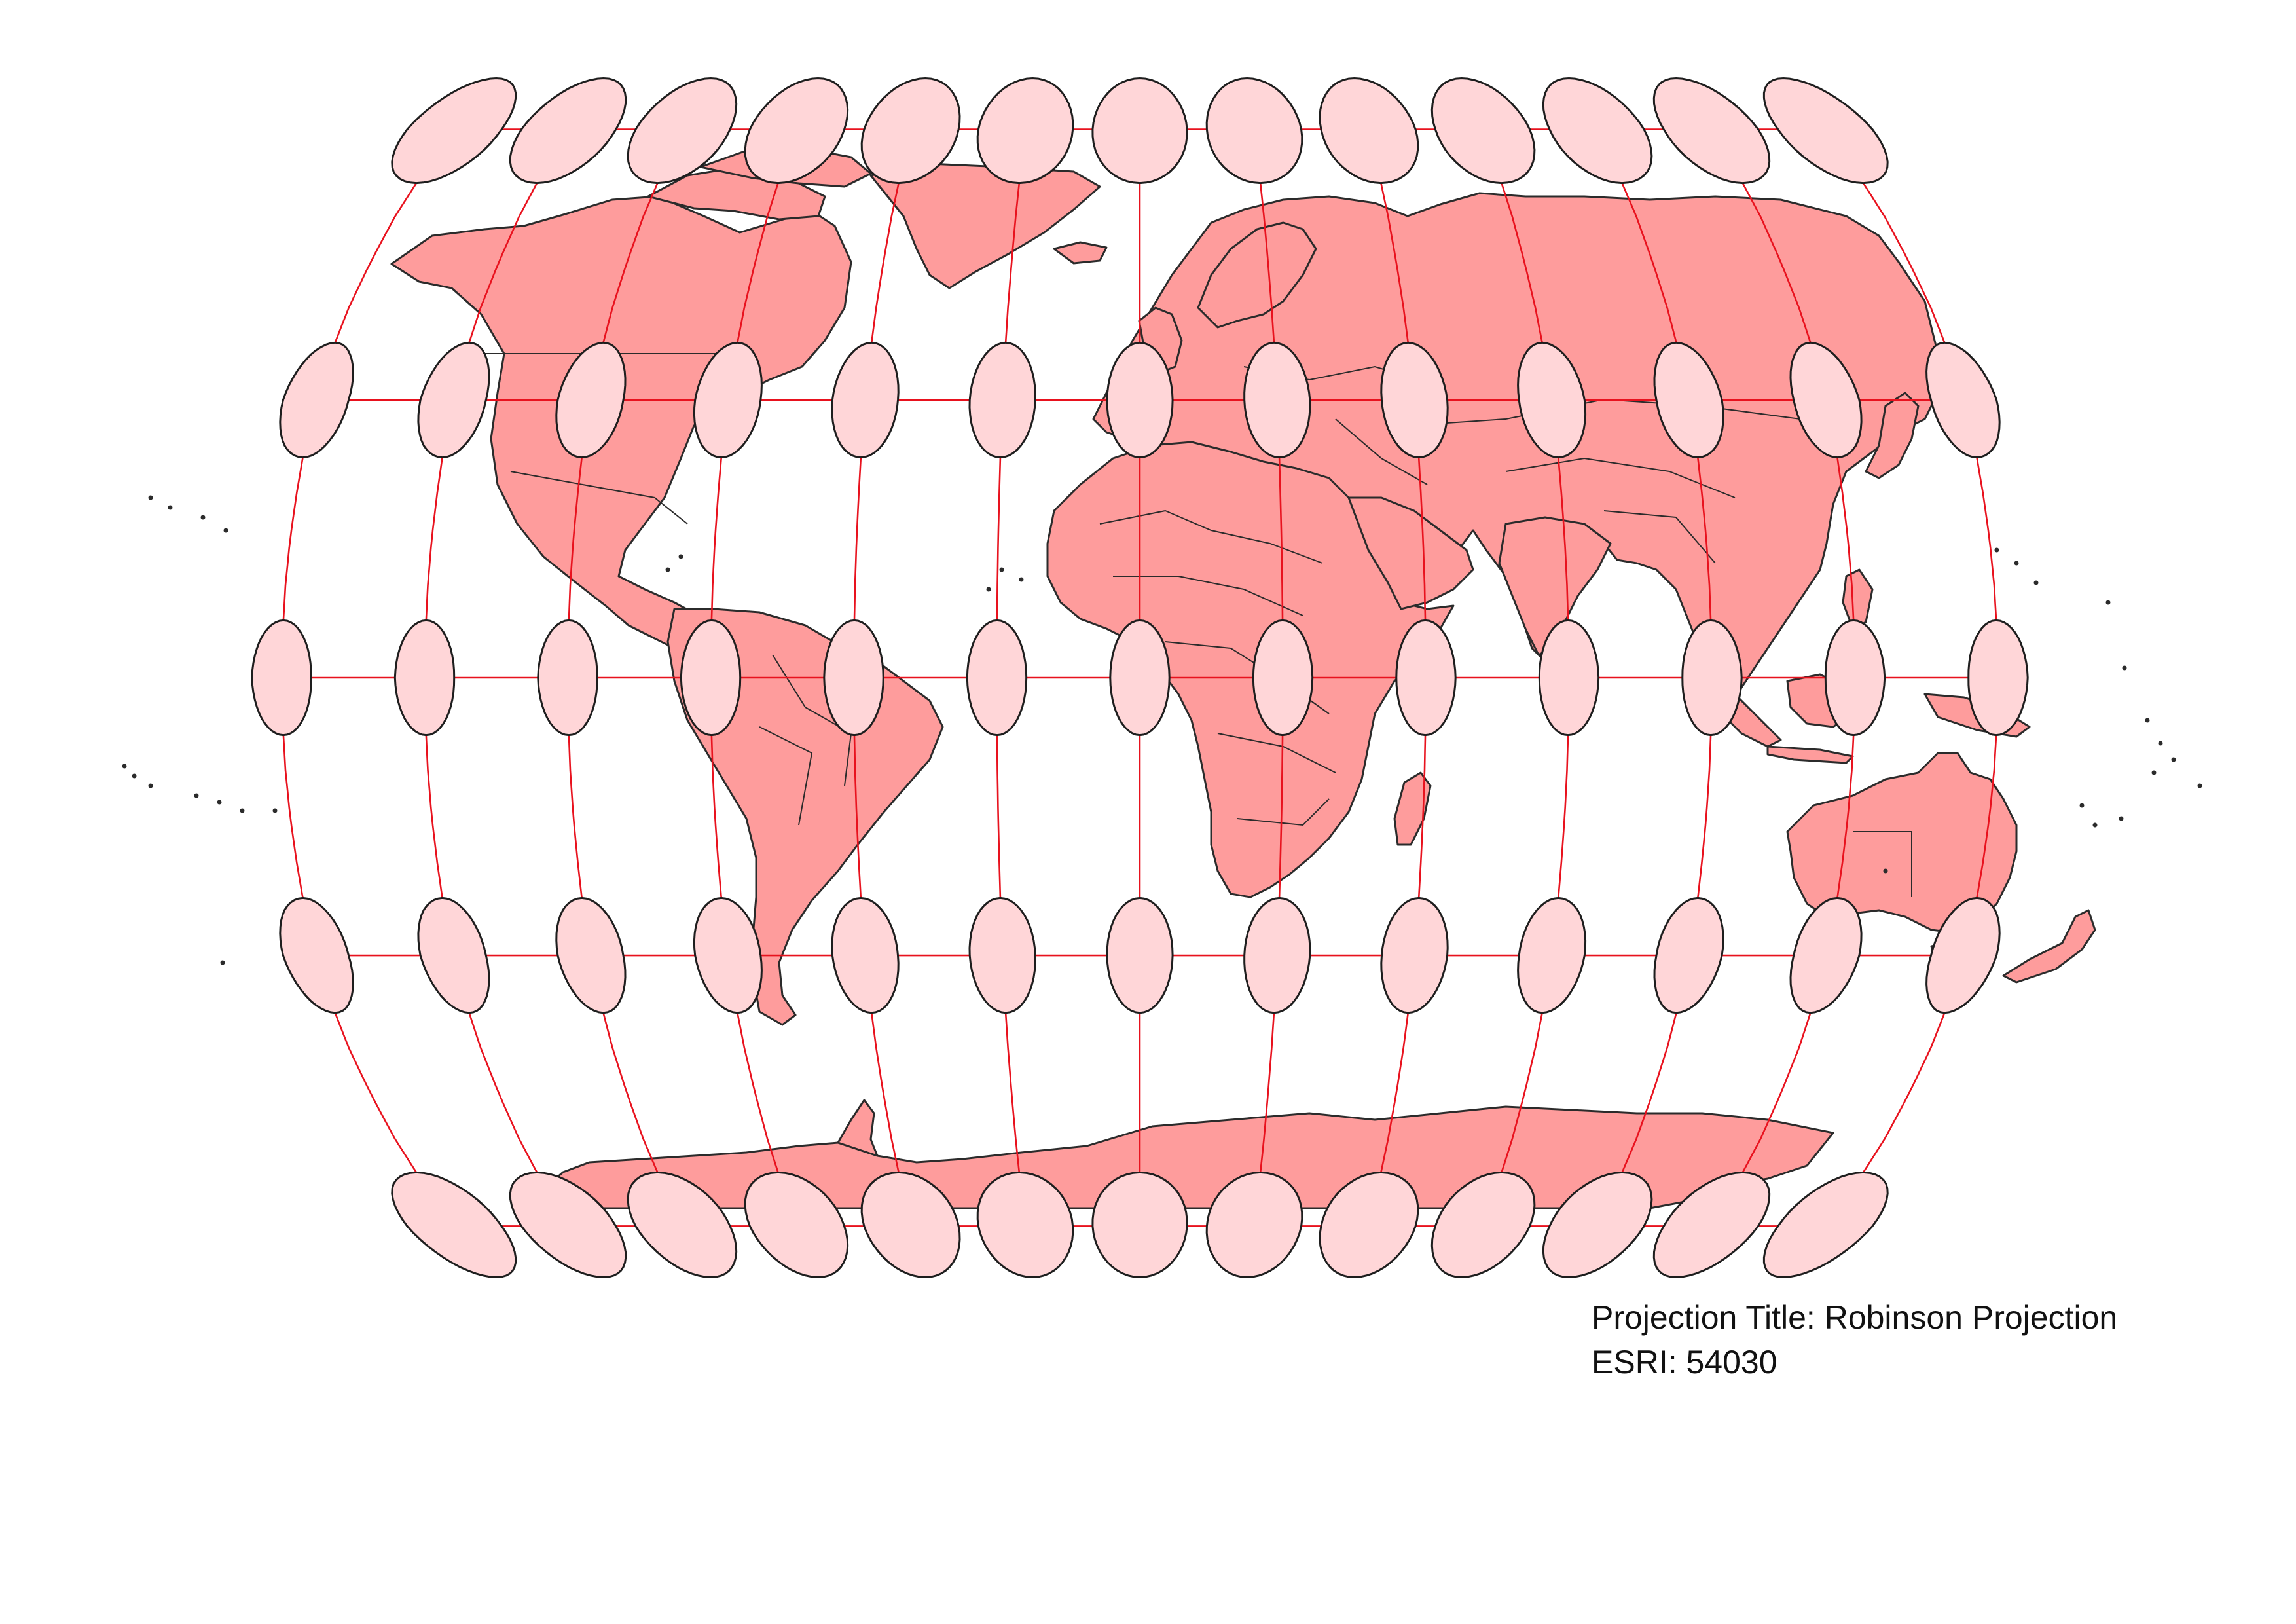 The height and width of the screenshot is (1624, 2296). I want to click on japan, so click(1892, 435).